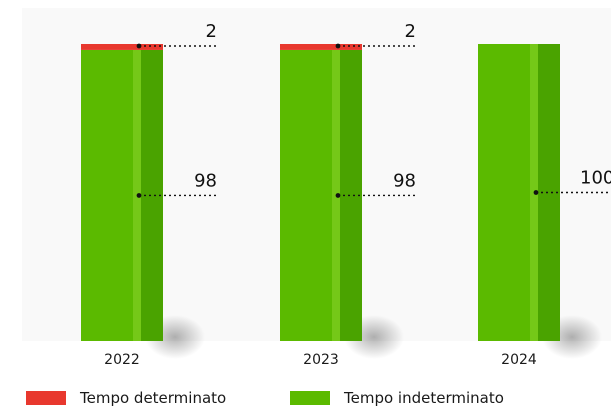  Describe the element at coordinates (152, 195) in the screenshot. I see `bar-dark-stripe-2022` at that location.